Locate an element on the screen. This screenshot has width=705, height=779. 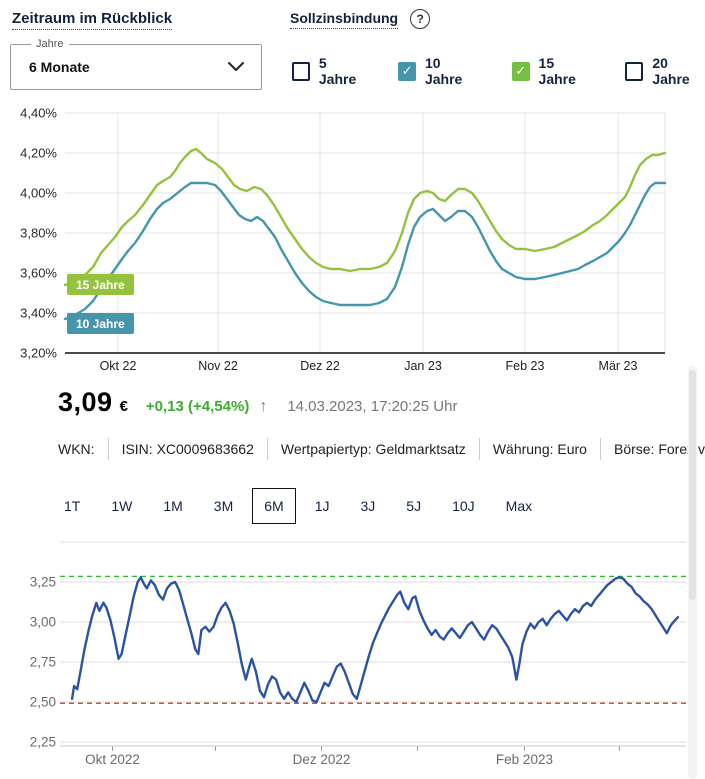
svg-text: 2,75 is located at coordinates (43, 662).